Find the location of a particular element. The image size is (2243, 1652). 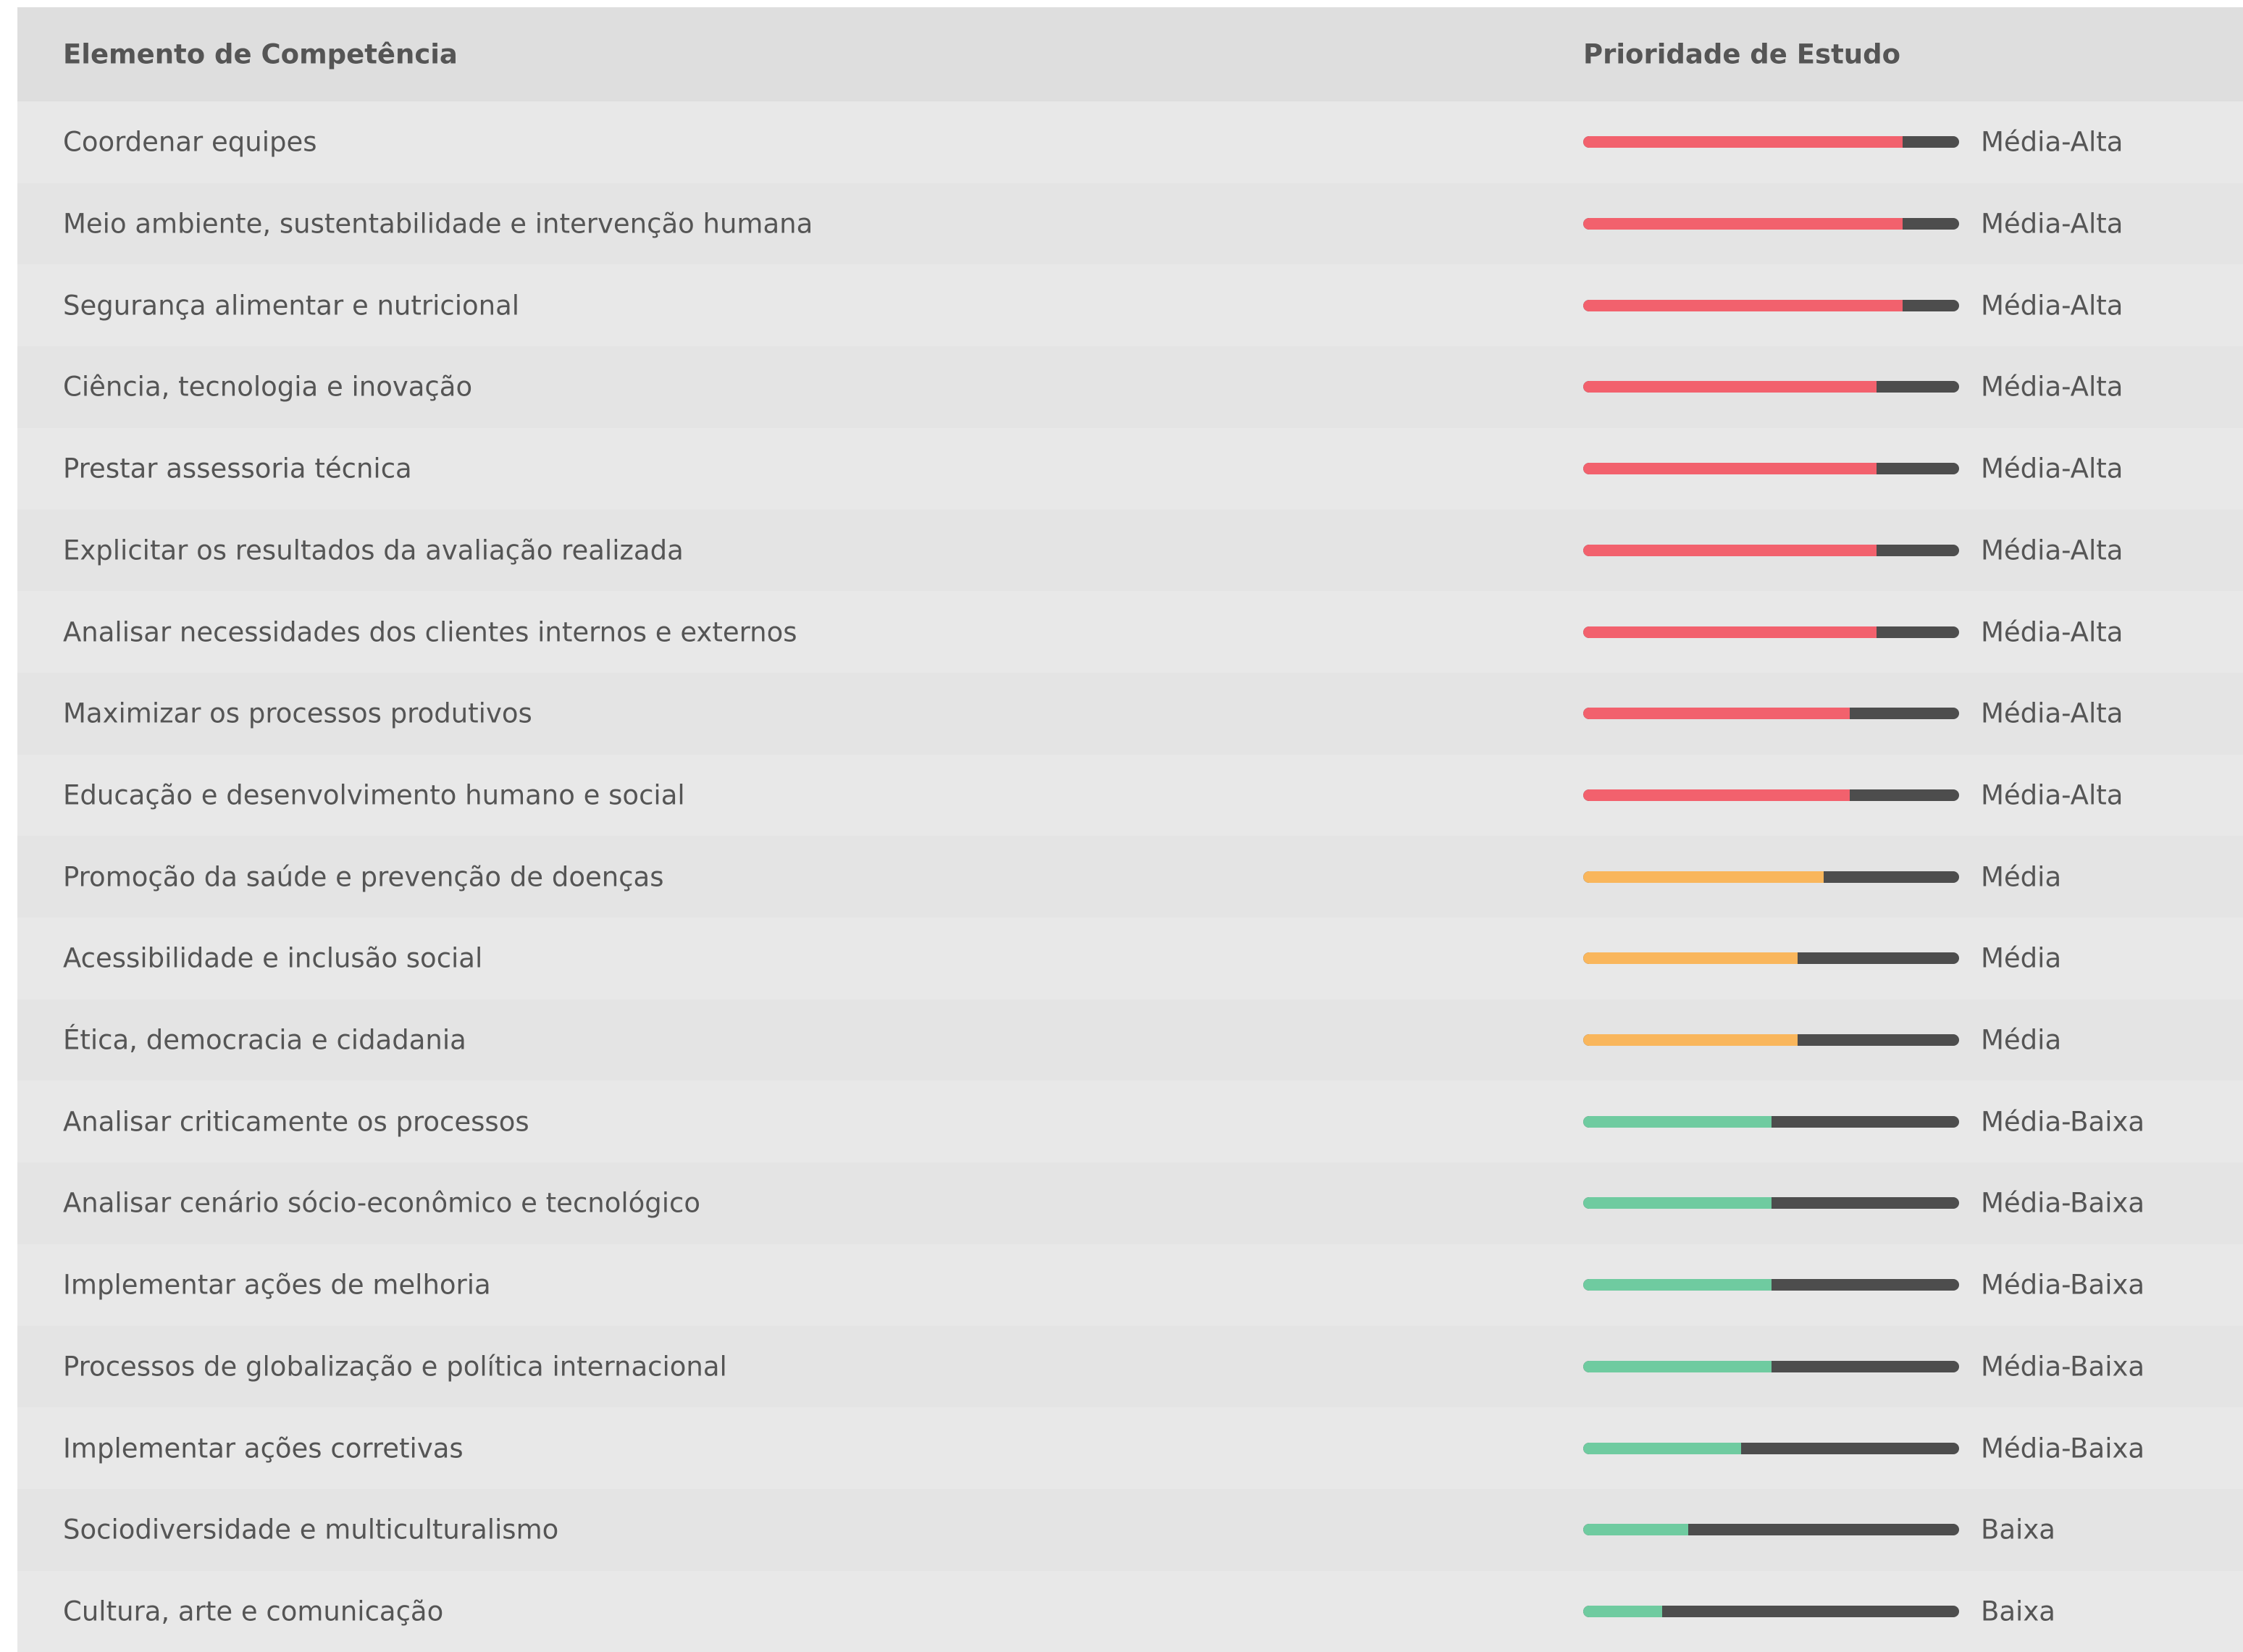

element-name: Implementar ações corretivas is located at coordinates (263, 1448).